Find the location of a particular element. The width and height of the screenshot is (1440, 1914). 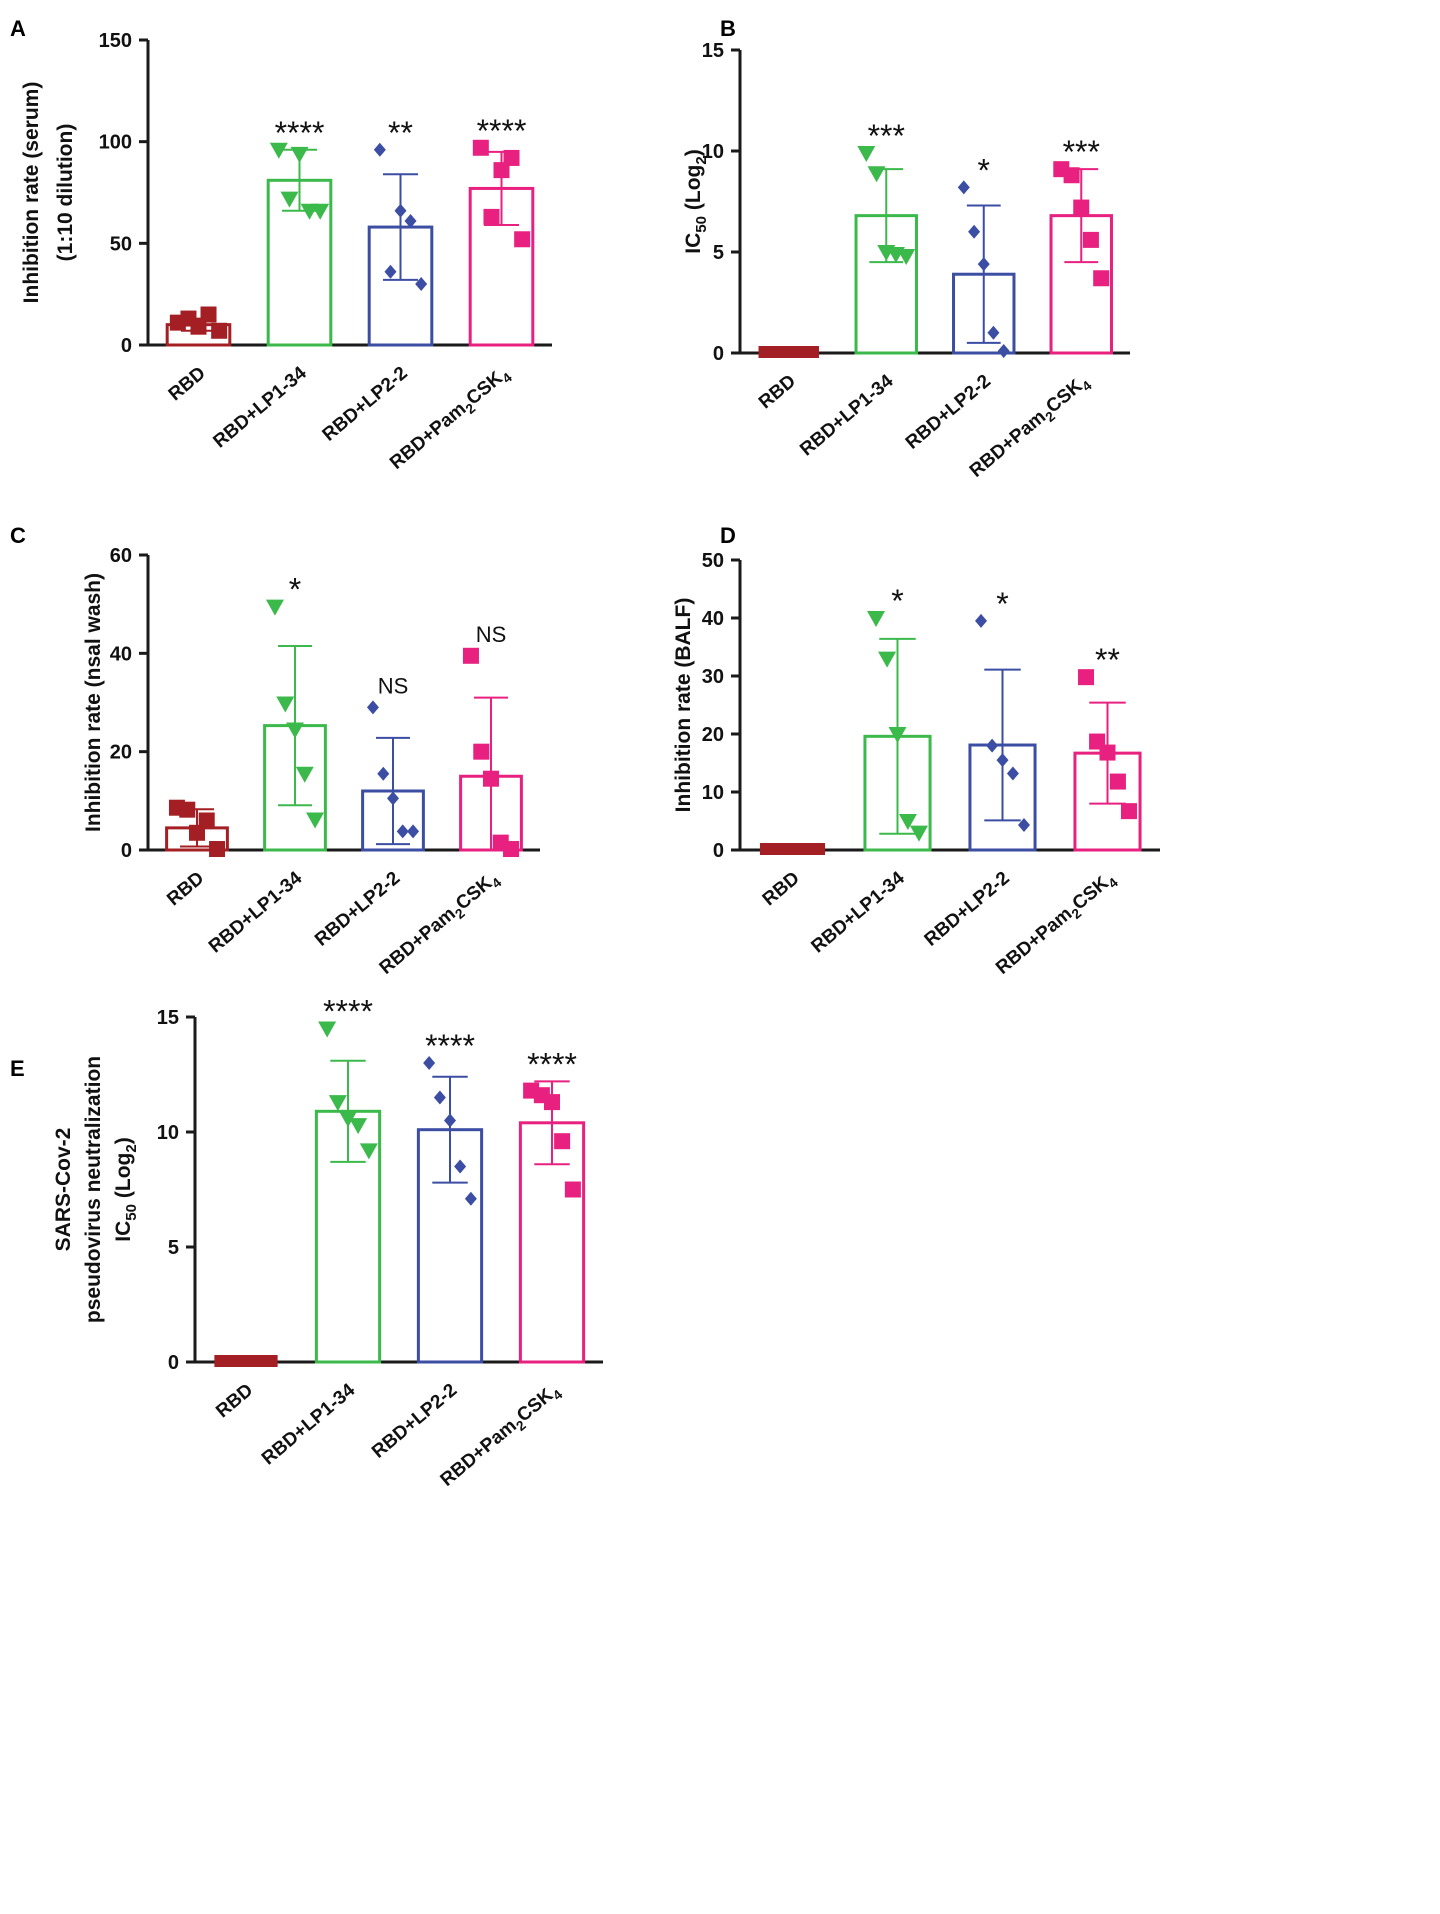

panel-letter-d: D is located at coordinates (728, 535).